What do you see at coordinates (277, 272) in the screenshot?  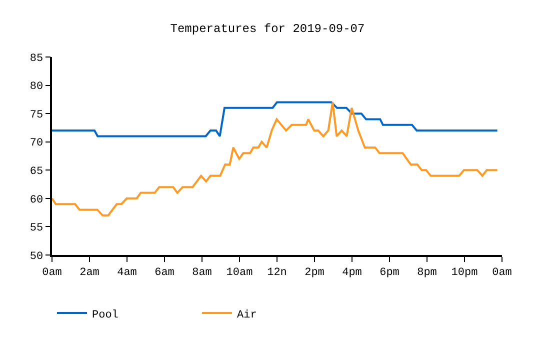 I see `x-tick-label: 12n` at bounding box center [277, 272].